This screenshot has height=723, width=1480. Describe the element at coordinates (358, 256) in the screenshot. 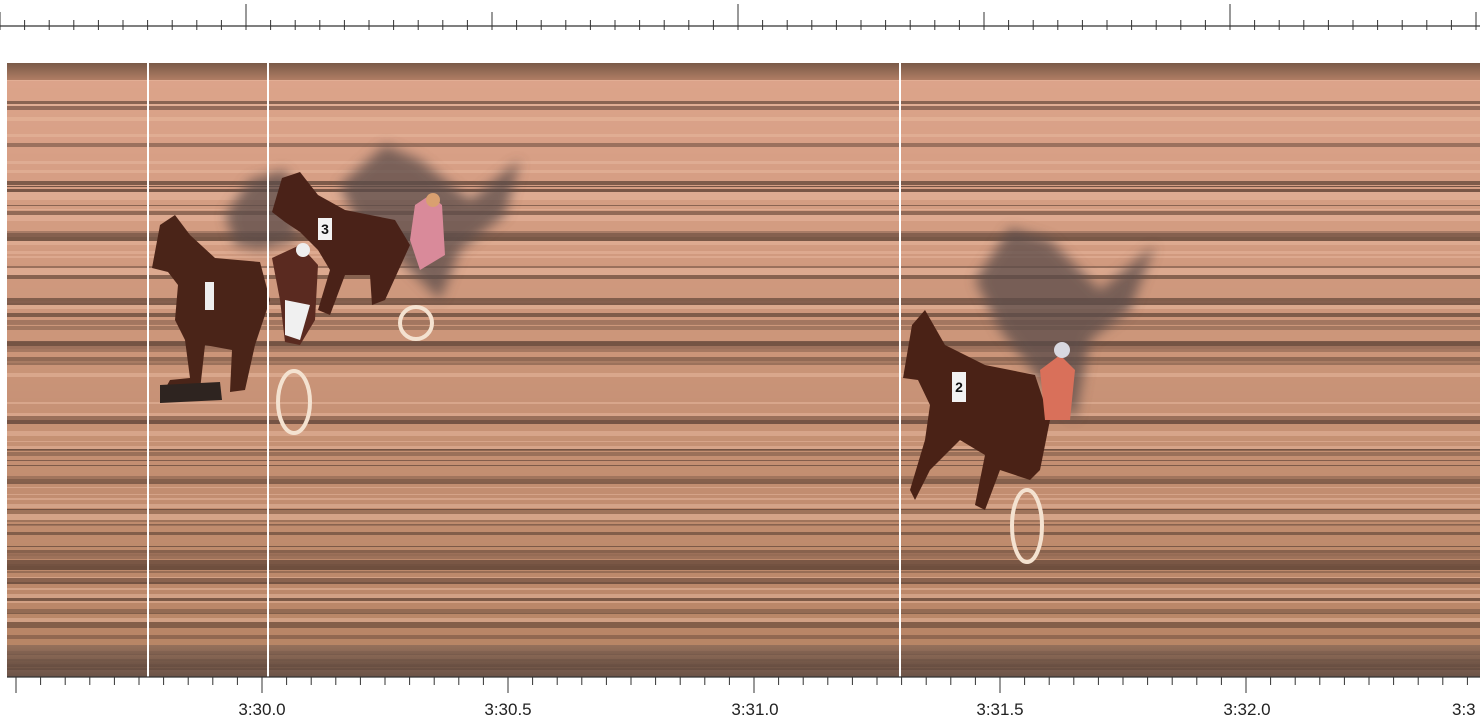

I see `horse: 3` at that location.